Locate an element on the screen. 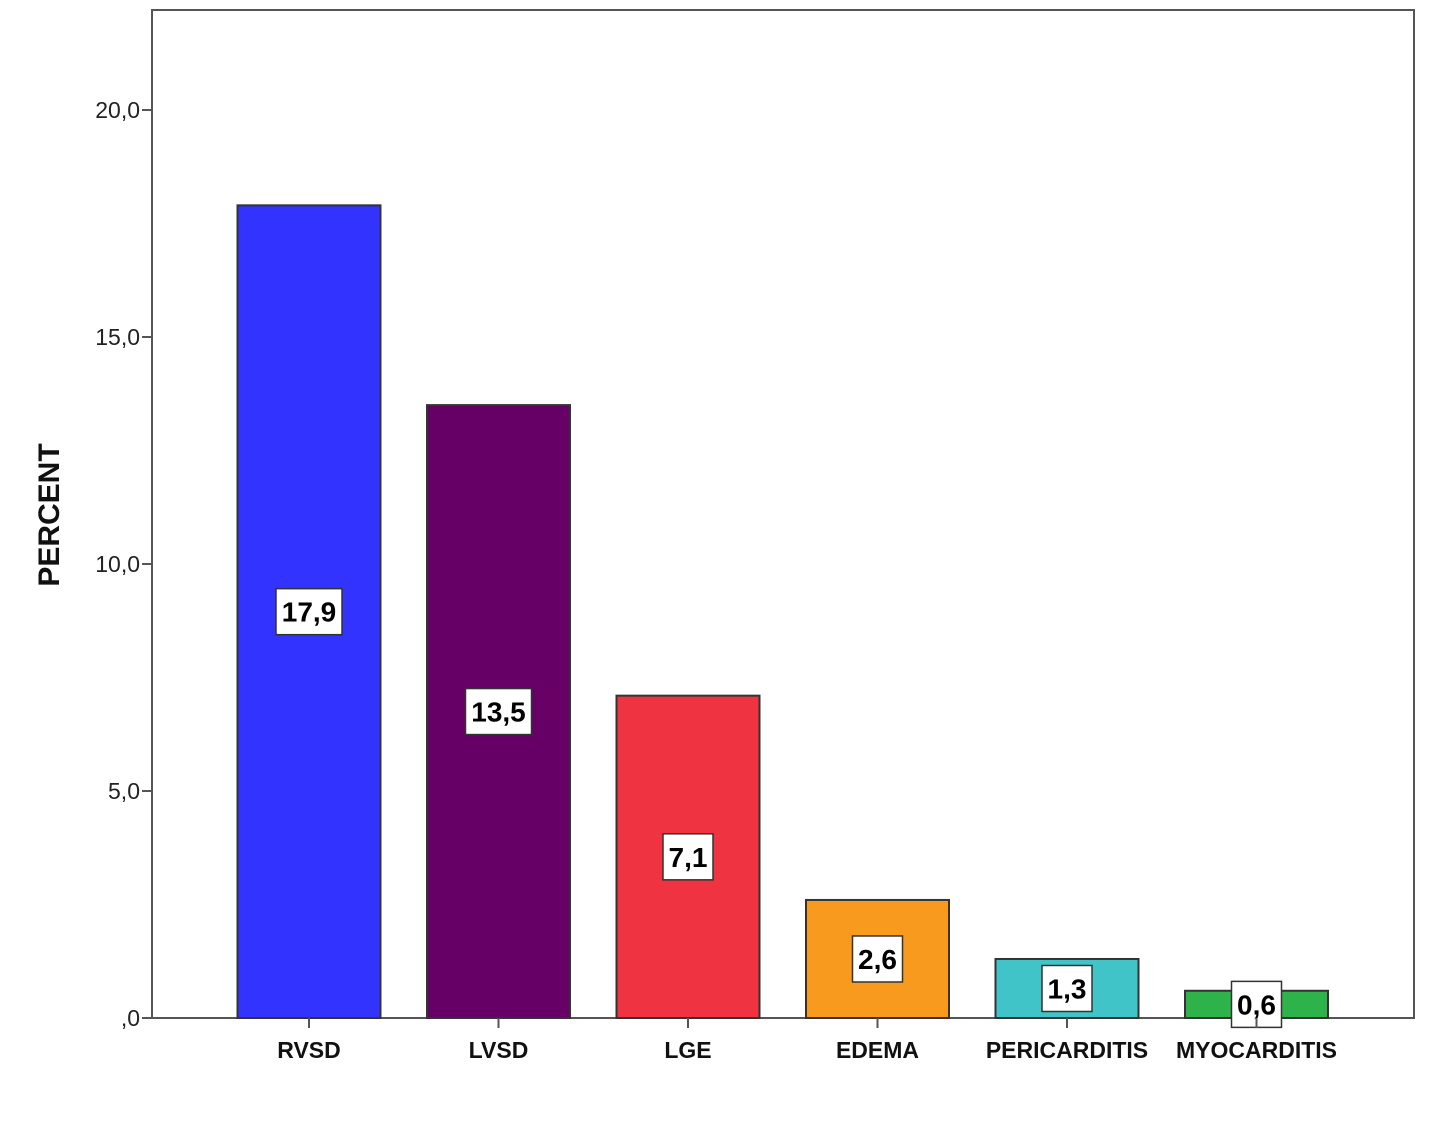  y-axis: ,0 5,0 10,0 15,0 20,0 is located at coordinates (123, 564).